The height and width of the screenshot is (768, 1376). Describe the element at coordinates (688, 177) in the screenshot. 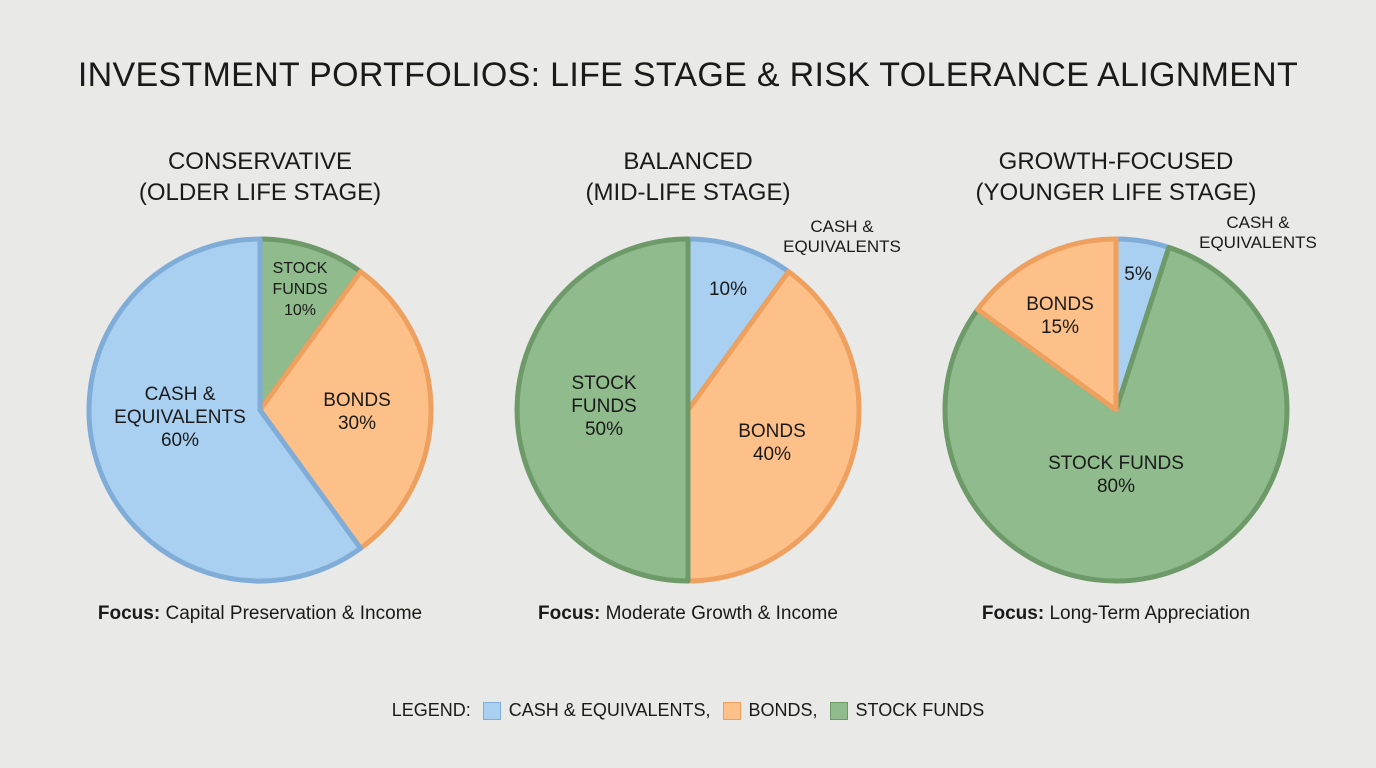

I see `pie-title-balanced: BALANCED (MID-LIFE STAGE)` at that location.